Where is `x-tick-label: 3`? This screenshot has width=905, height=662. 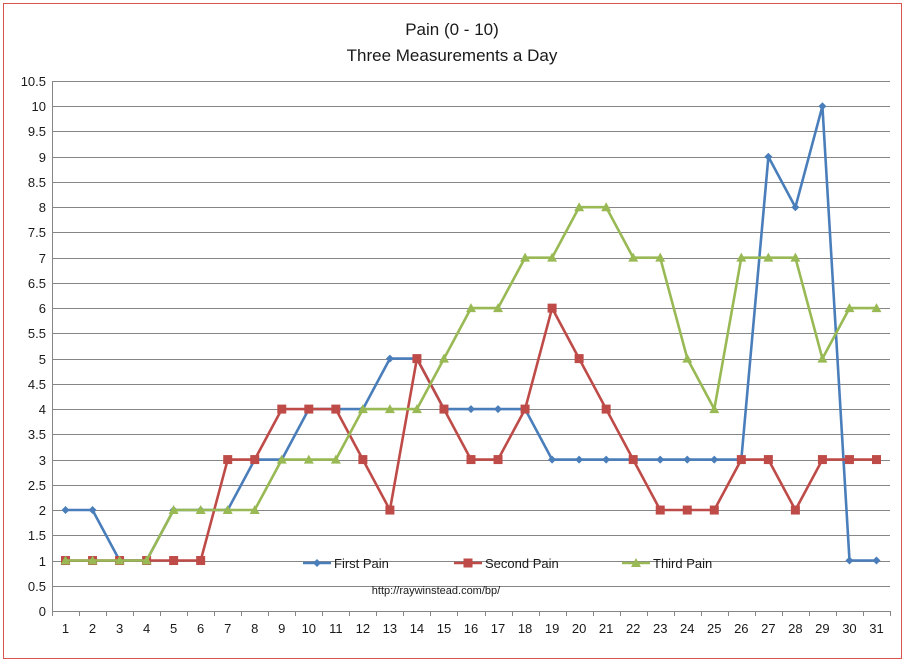
x-tick-label: 3 is located at coordinates (119, 628).